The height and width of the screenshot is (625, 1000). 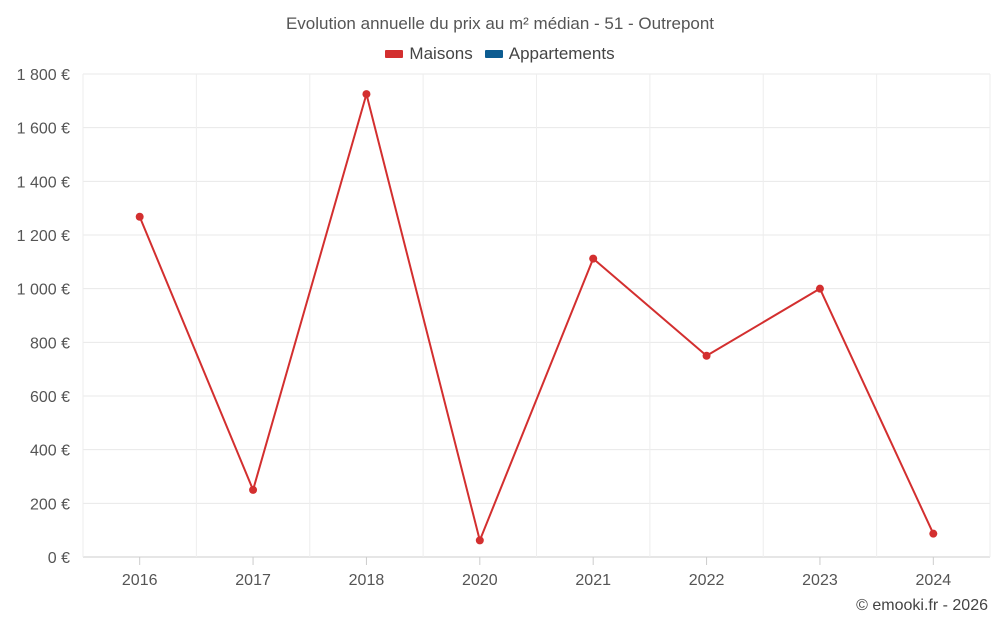 I want to click on x-tick-label: 2016, so click(x=140, y=580).